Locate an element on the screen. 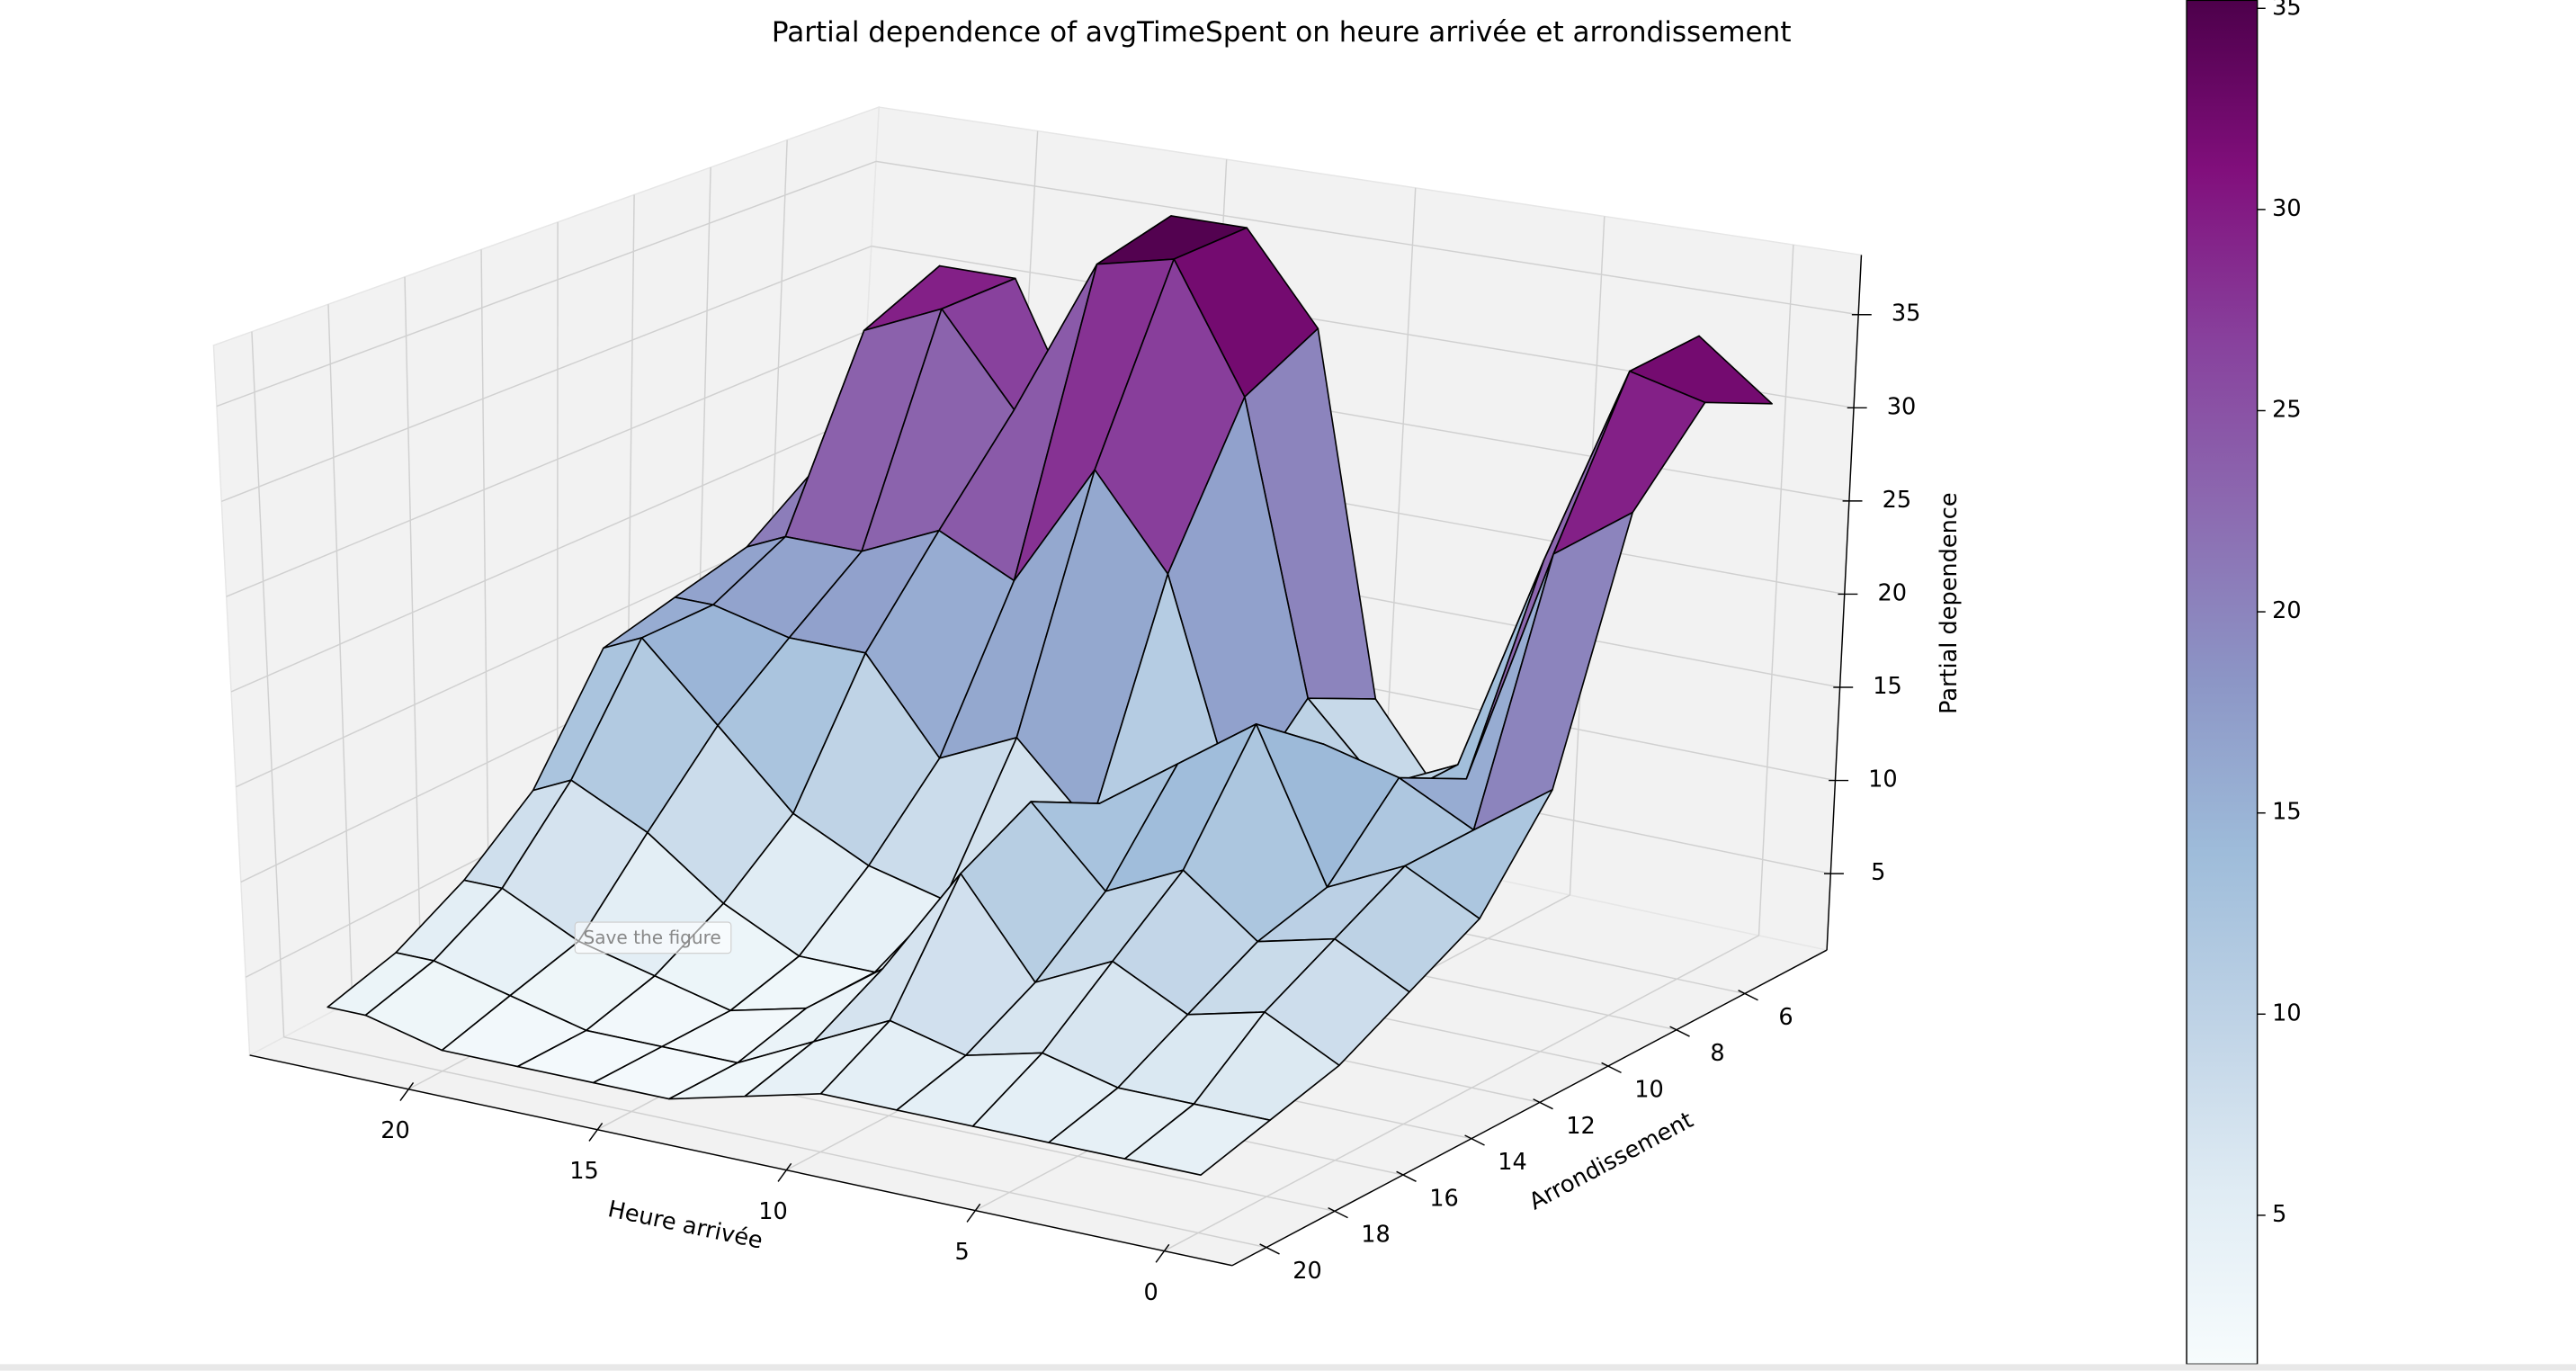 Image resolution: width=2576 pixels, height=1371 pixels. y-axis is located at coordinates (1529, 1108).